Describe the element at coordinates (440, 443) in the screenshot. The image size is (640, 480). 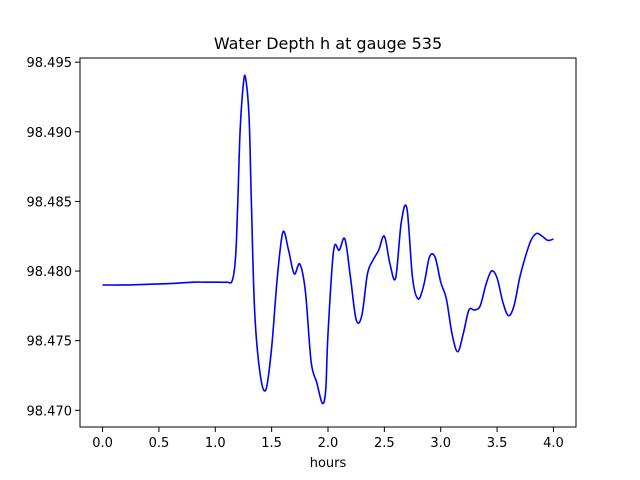
I see `x-tick-label: 3.0` at that location.